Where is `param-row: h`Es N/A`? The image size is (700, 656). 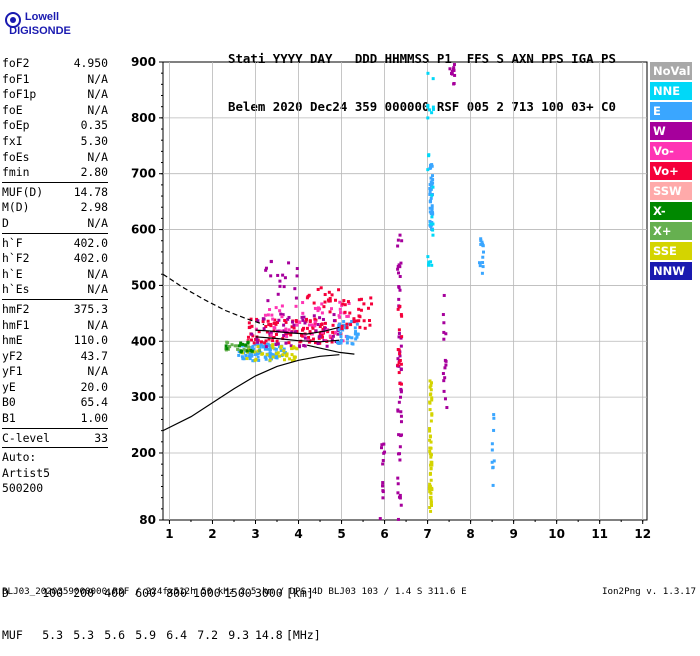
param-row: h`Es N/A is located at coordinates (55, 290).